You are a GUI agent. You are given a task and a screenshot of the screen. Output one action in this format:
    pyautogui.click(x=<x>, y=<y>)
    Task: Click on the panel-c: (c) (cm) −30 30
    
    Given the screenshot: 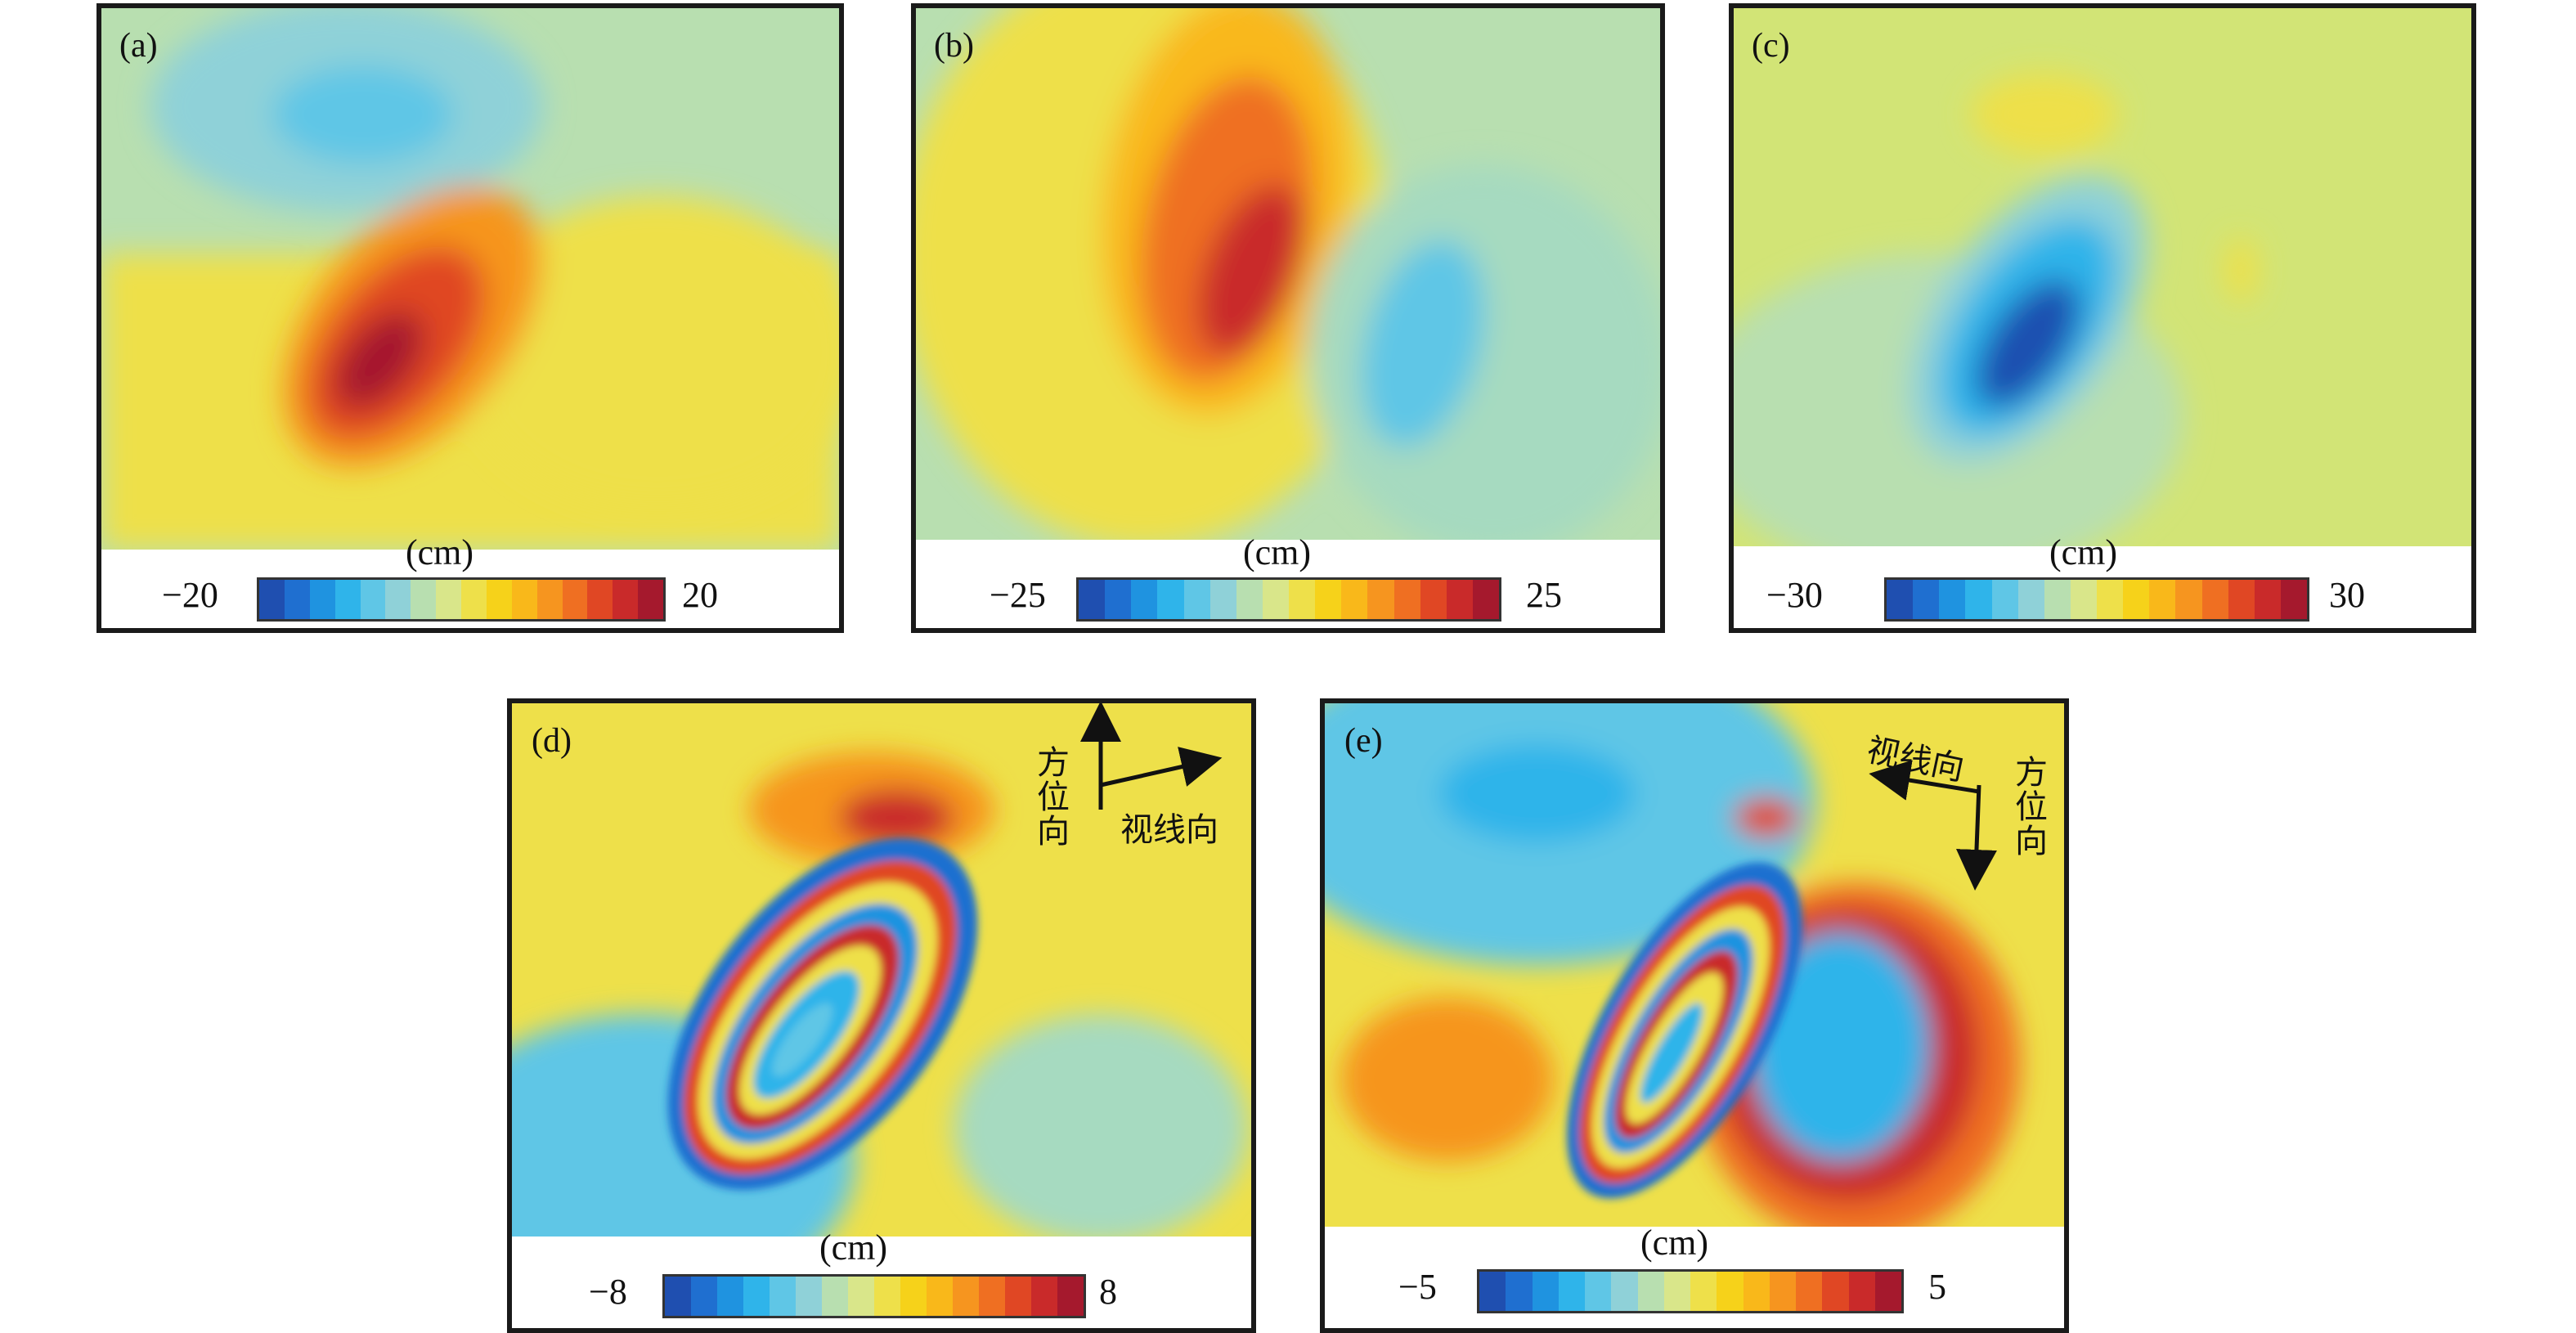 What is the action you would take?
    pyautogui.click(x=2102, y=318)
    